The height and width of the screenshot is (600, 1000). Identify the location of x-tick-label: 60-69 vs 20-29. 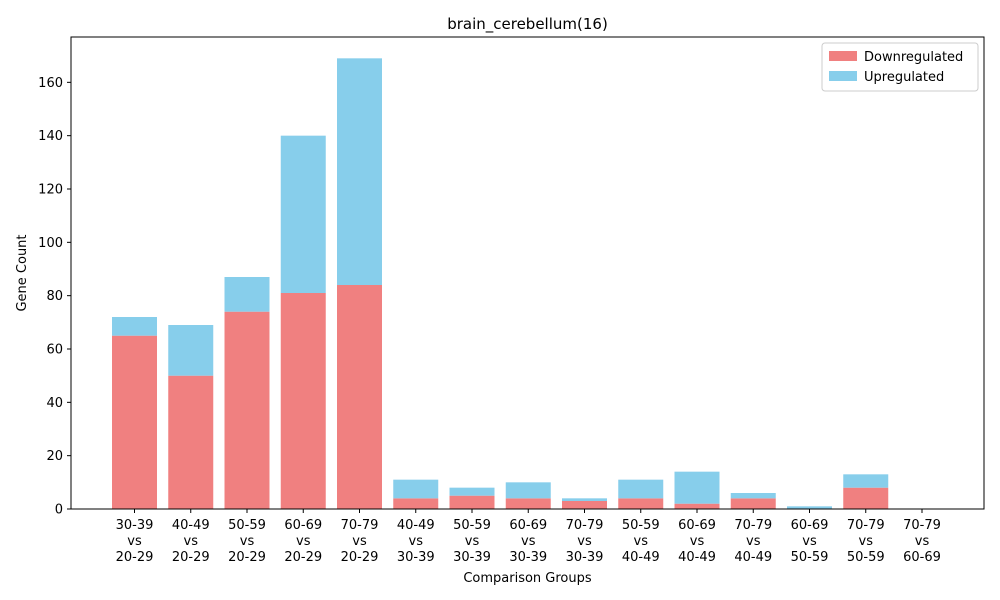
(303, 541).